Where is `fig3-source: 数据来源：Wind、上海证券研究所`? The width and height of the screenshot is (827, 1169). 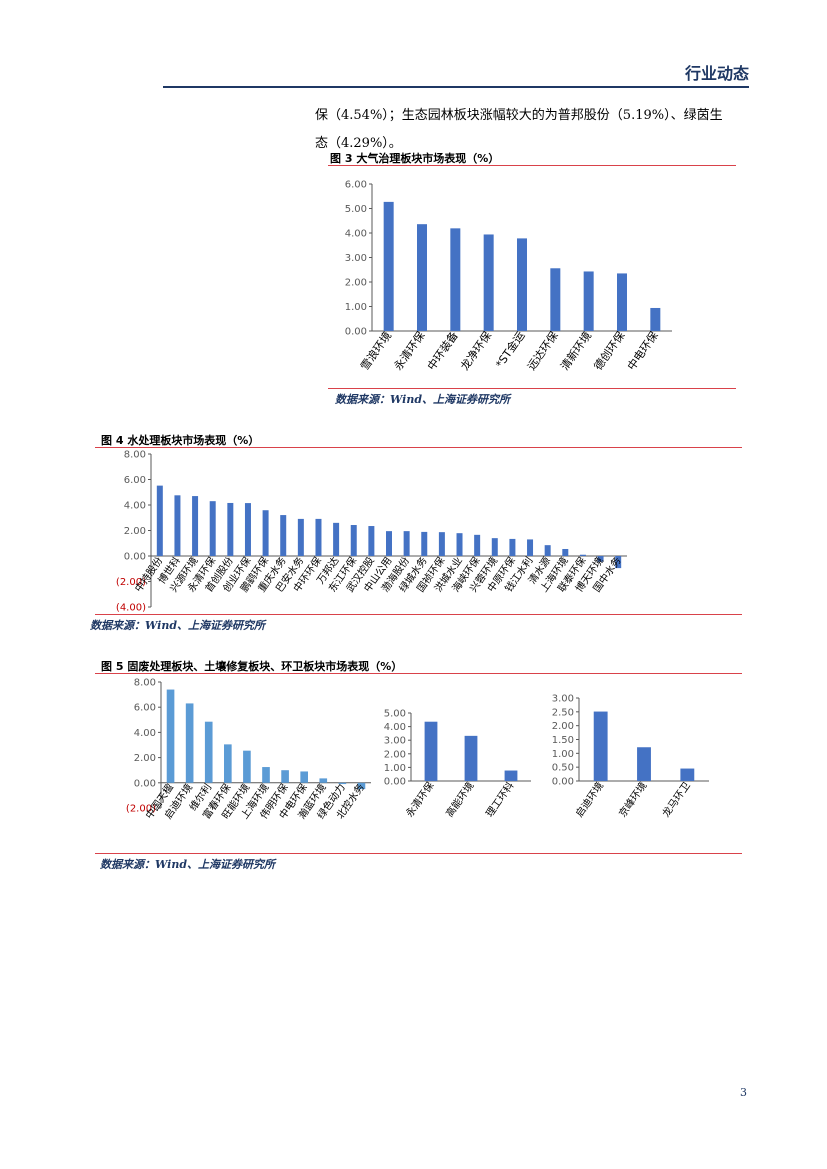
fig3-source: 数据来源：Wind、上海证券研究所 is located at coordinates (423, 399).